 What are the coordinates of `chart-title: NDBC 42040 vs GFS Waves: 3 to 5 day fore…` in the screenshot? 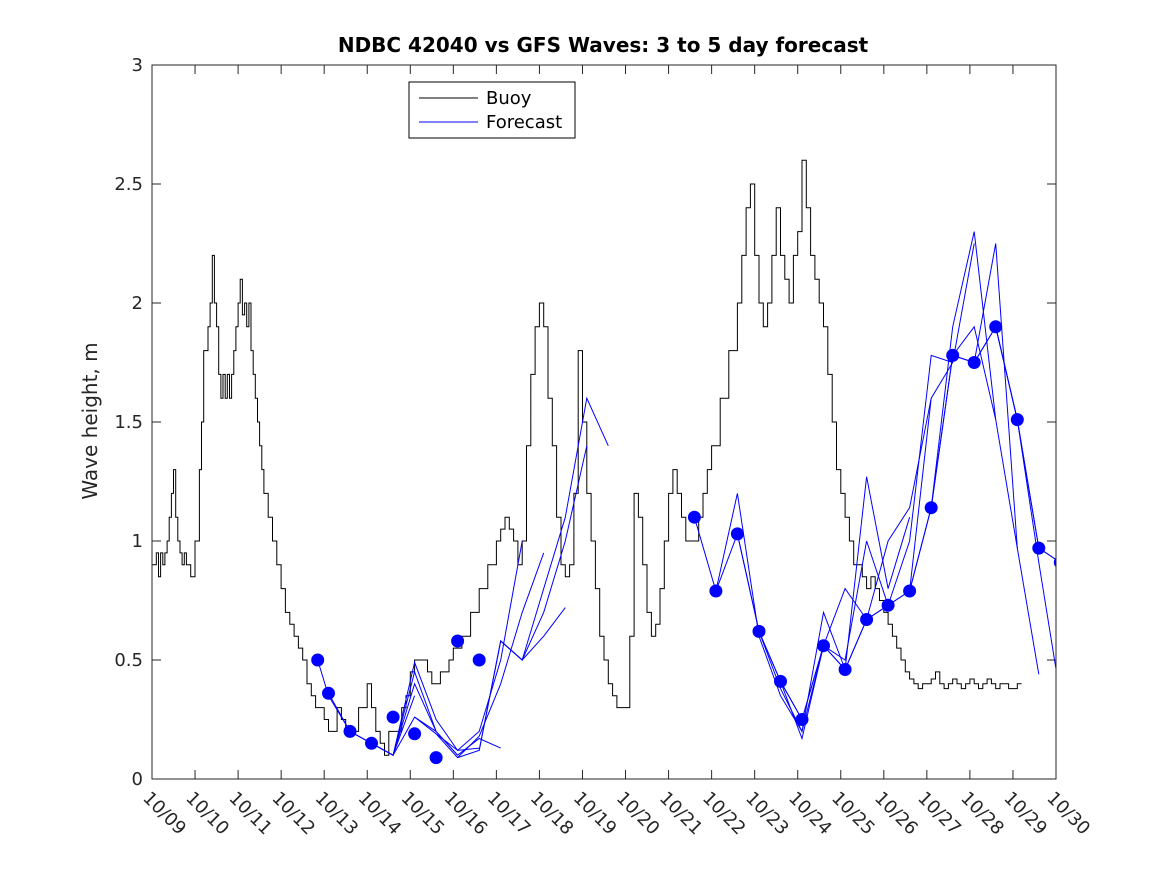 It's located at (603, 45).